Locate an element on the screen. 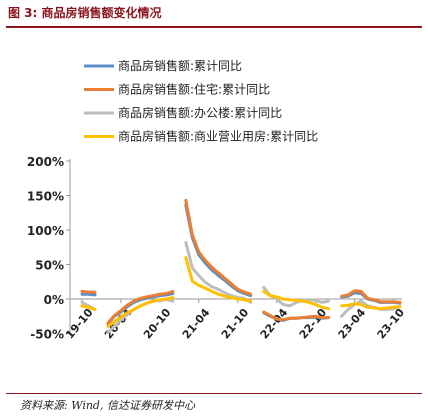 The image size is (428, 419). legend-label-1: 商品房销售额:累计同比 is located at coordinates (180, 65).